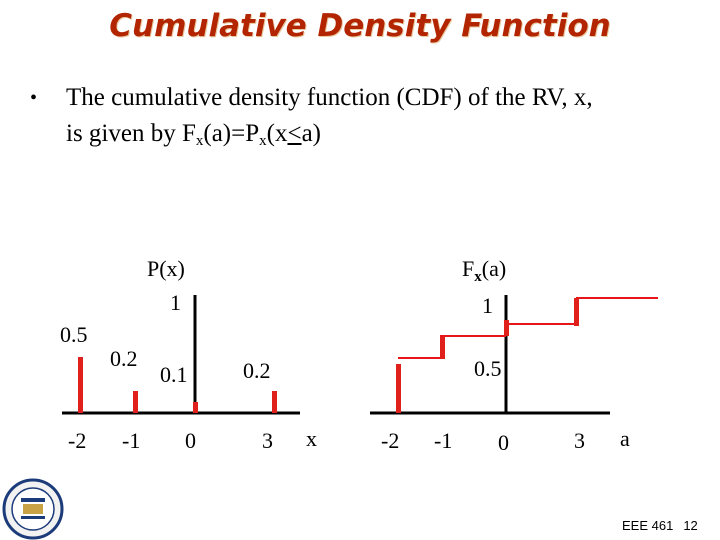 This screenshot has height=540, width=720. Describe the element at coordinates (579, 440) in the screenshot. I see `cdf-tick-3: 3` at that location.